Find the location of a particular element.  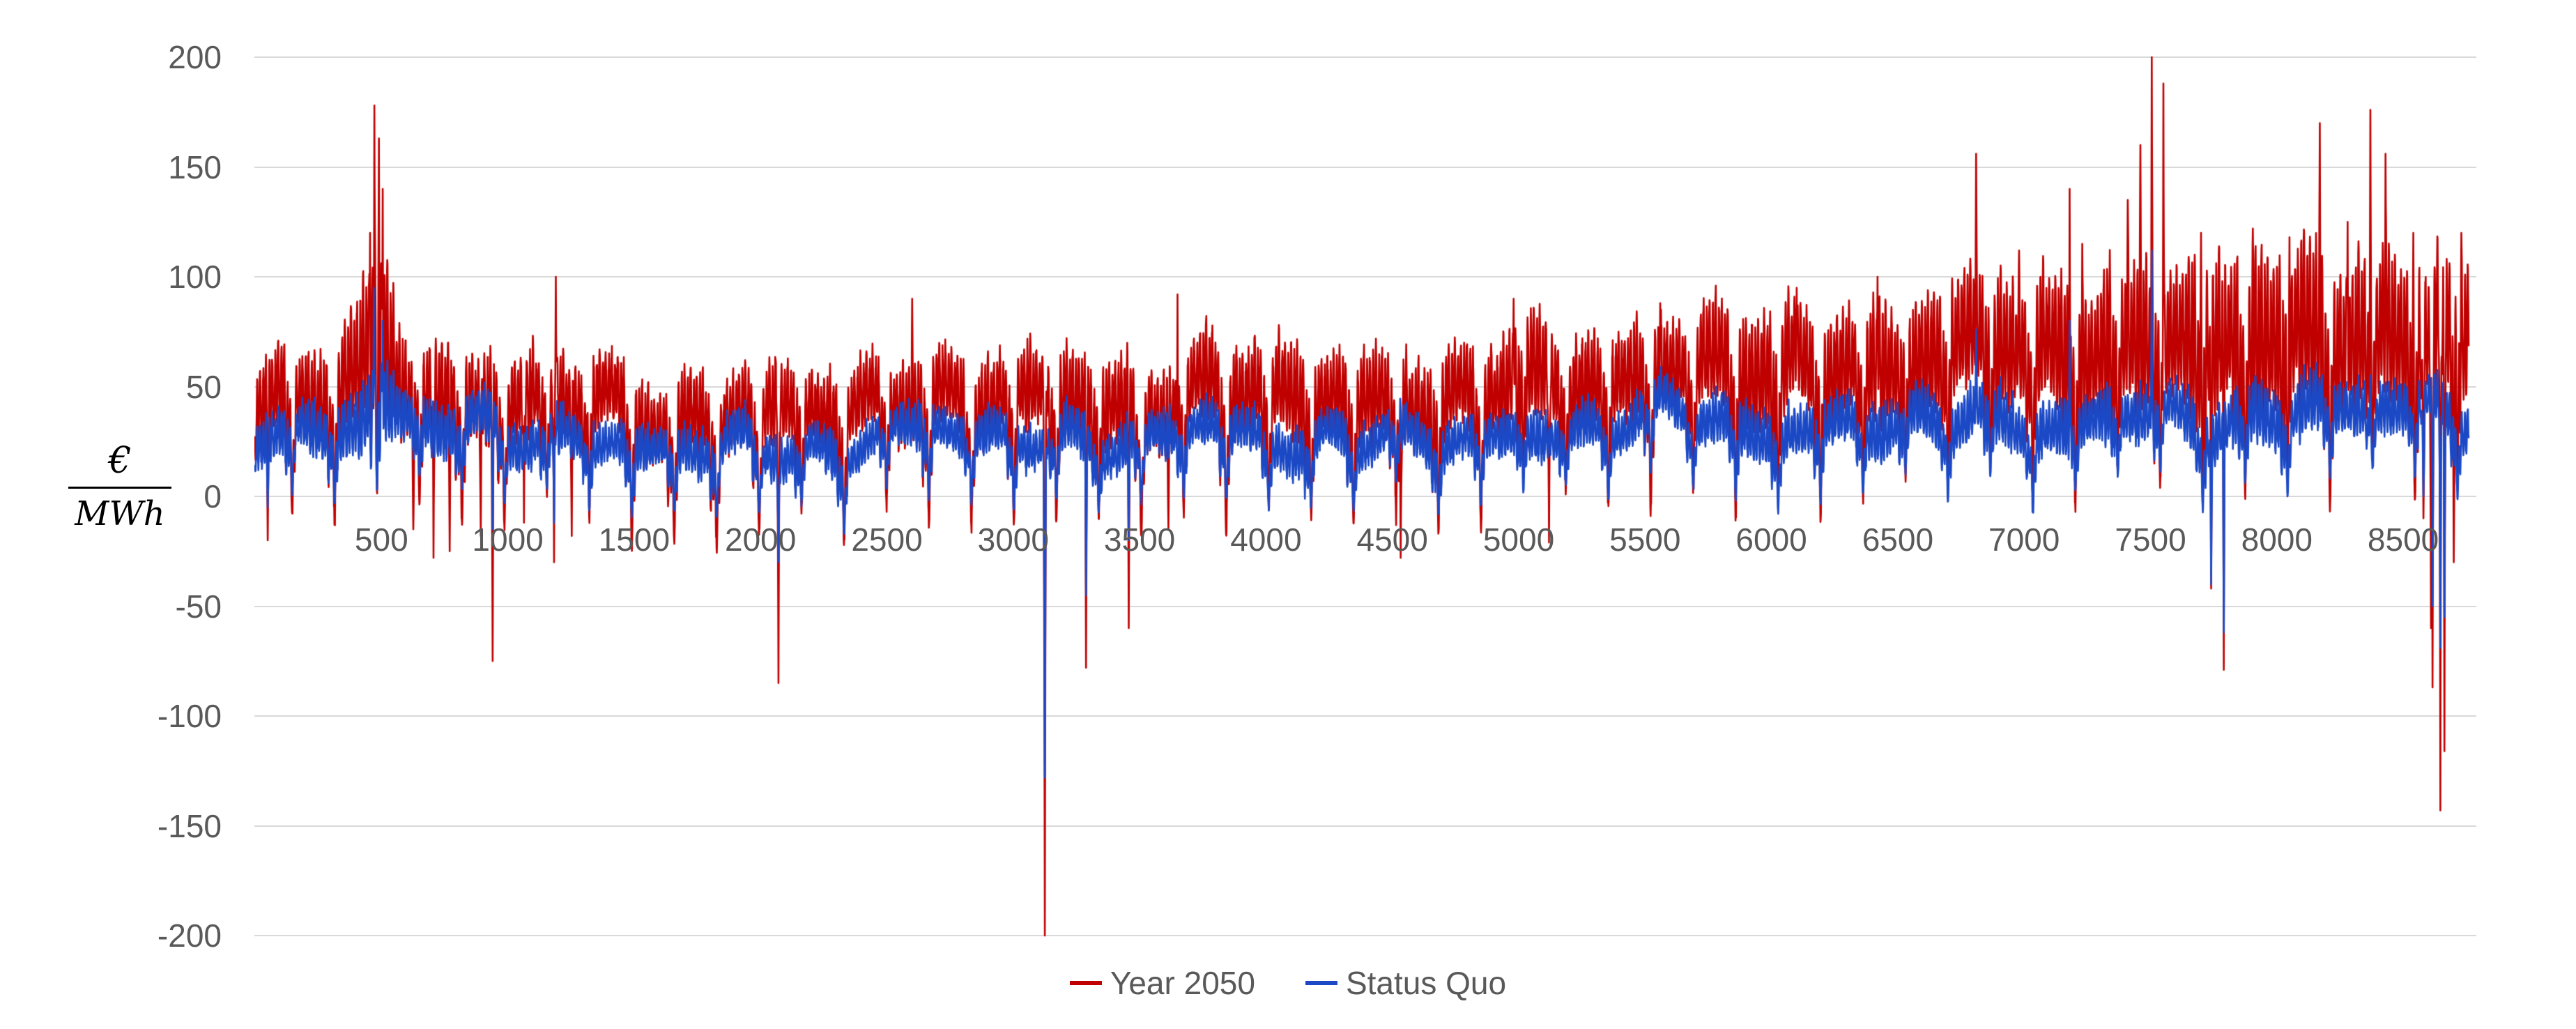

y-tick-label-100: 100 is located at coordinates (195, 277).